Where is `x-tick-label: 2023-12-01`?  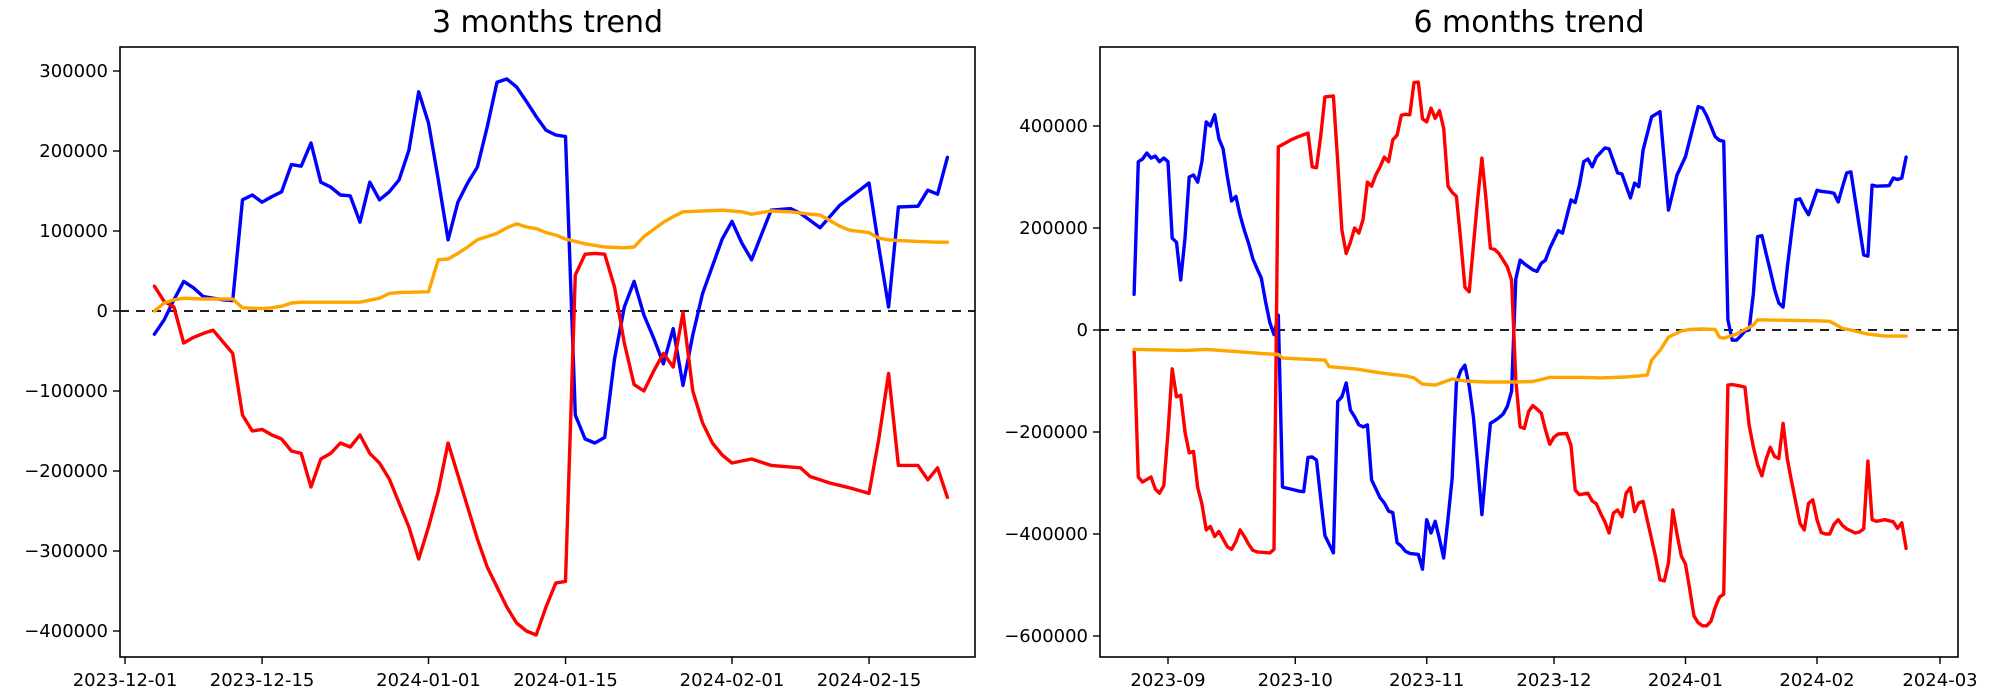
x-tick-label: 2023-12-01 is located at coordinates (125, 680).